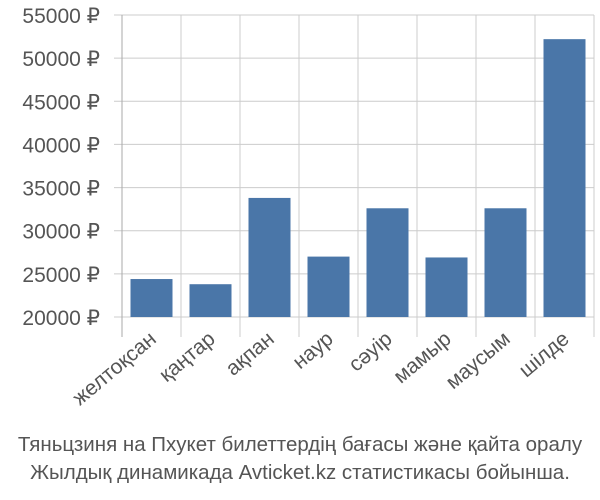 The image size is (600, 500). Describe the element at coordinates (249, 353) in the screenshot. I see `x-tick-label: ақпан` at that location.